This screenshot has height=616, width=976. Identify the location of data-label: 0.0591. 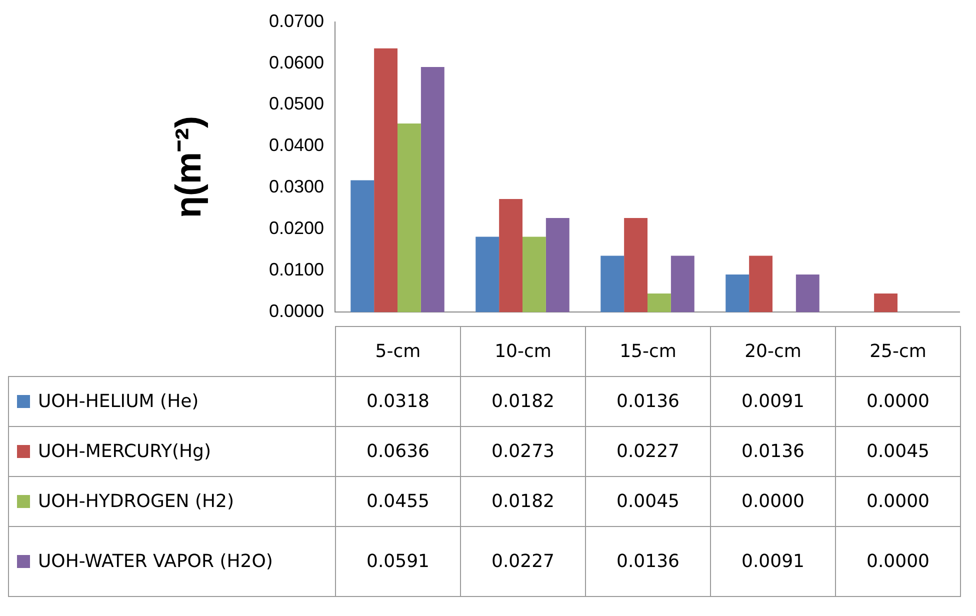
(398, 561).